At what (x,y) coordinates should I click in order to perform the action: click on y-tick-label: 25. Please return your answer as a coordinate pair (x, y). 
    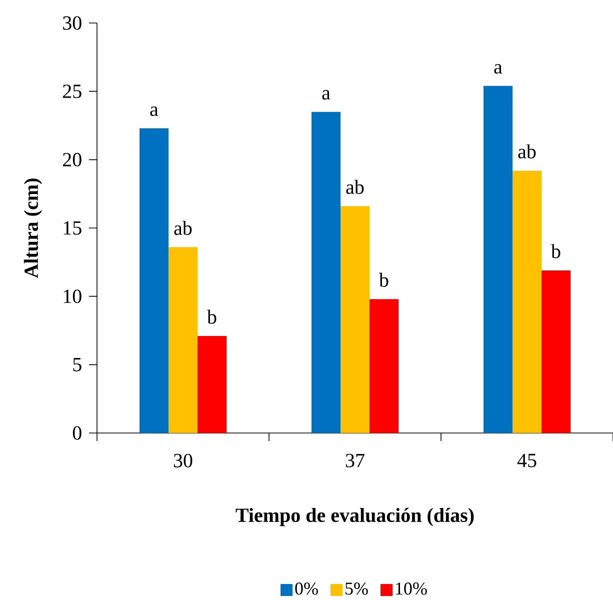
    Looking at the image, I should click on (72, 91).